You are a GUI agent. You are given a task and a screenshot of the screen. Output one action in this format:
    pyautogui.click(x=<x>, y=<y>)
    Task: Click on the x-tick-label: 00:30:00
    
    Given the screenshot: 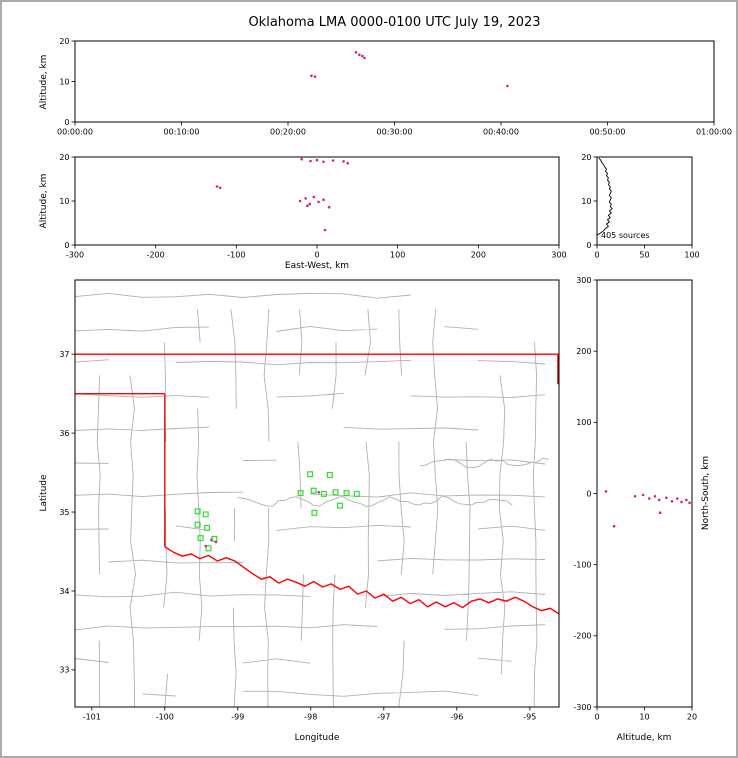 What is the action you would take?
    pyautogui.click(x=395, y=132)
    